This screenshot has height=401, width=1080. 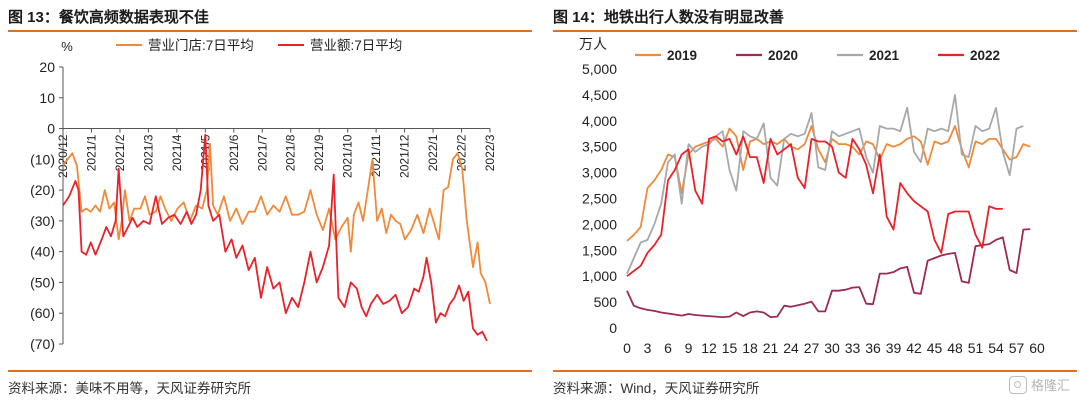 What do you see at coordinates (976, 348) in the screenshot?
I see `x-tick-label: 51` at bounding box center [976, 348].